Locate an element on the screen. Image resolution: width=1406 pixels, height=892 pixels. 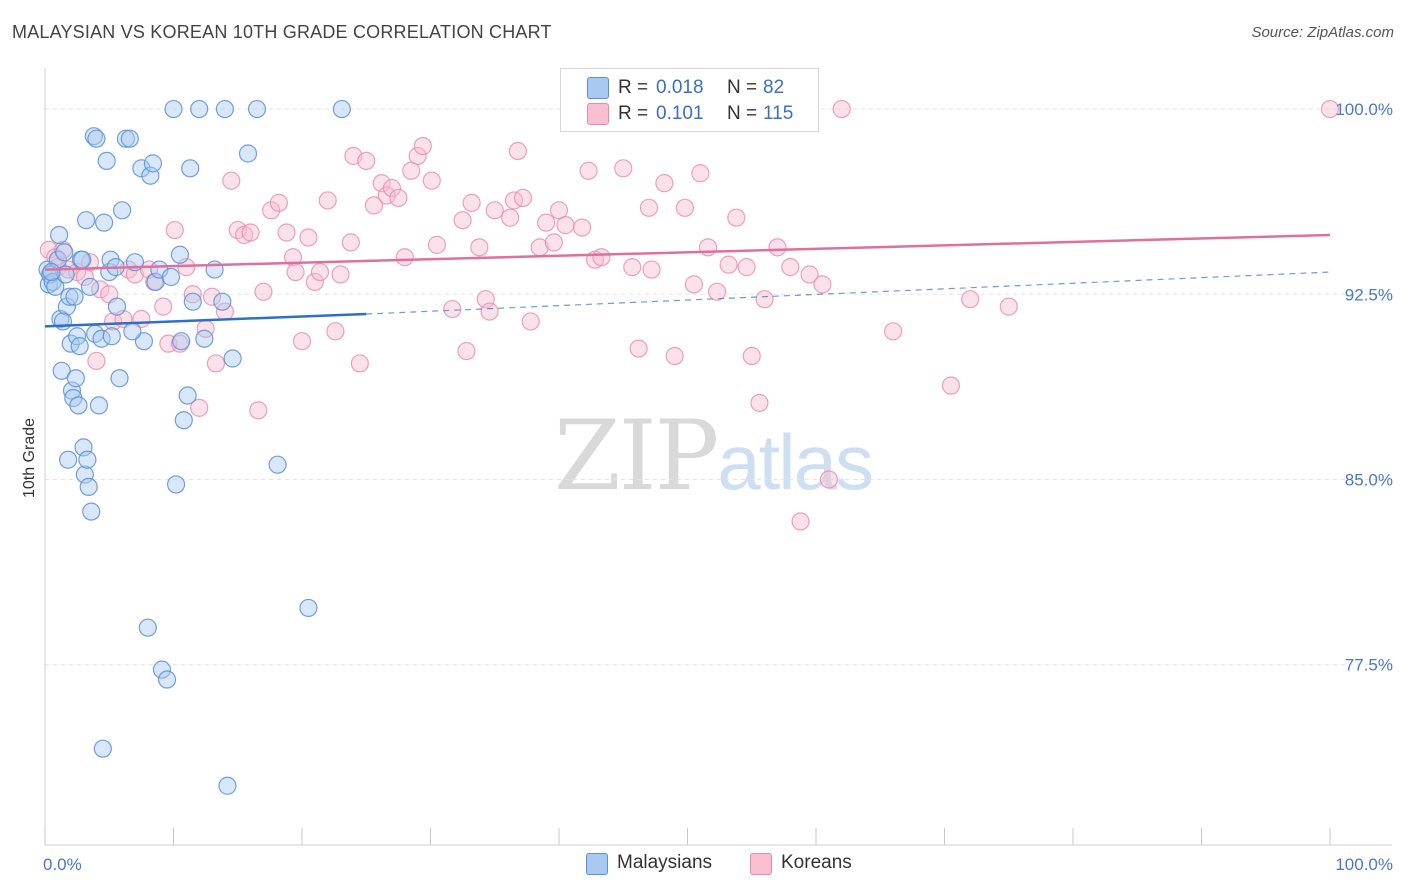
x-tick-label: 0.0% is located at coordinates (62, 864).